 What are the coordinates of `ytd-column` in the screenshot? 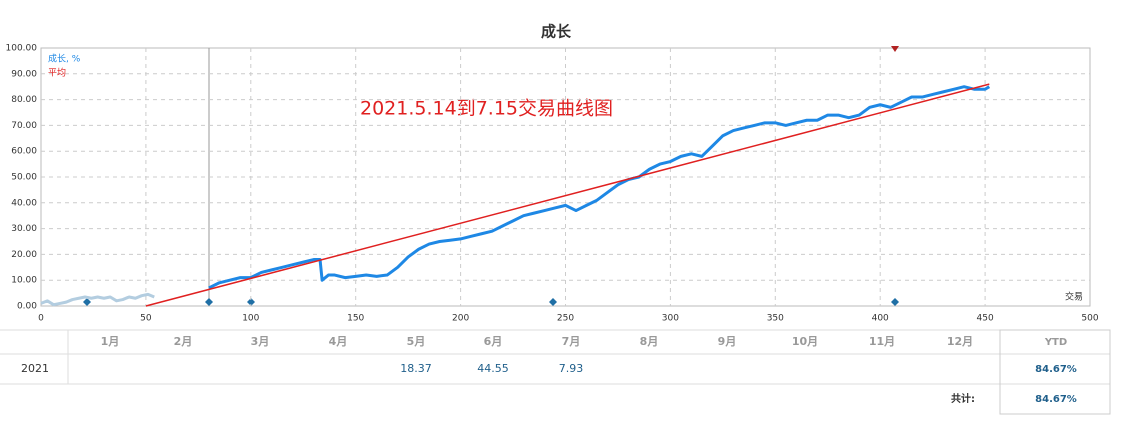 It's located at (1055, 372).